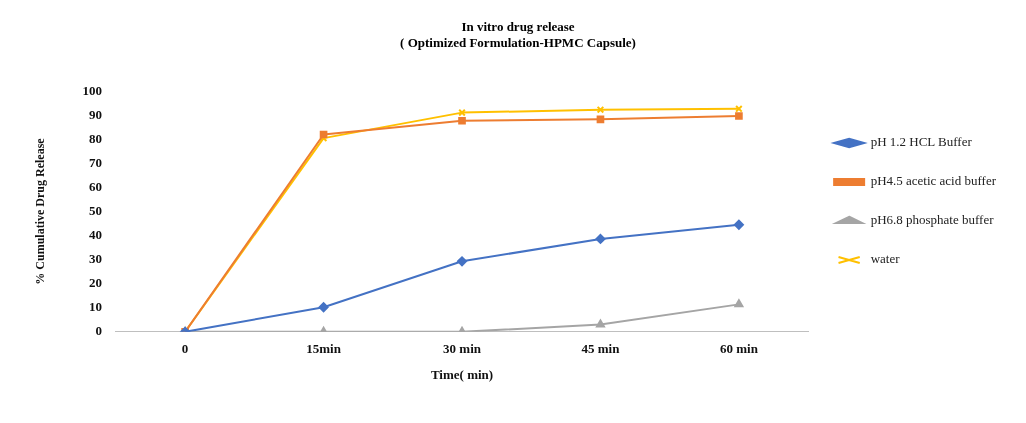  I want to click on y-tick-label: 80, so click(95, 138).